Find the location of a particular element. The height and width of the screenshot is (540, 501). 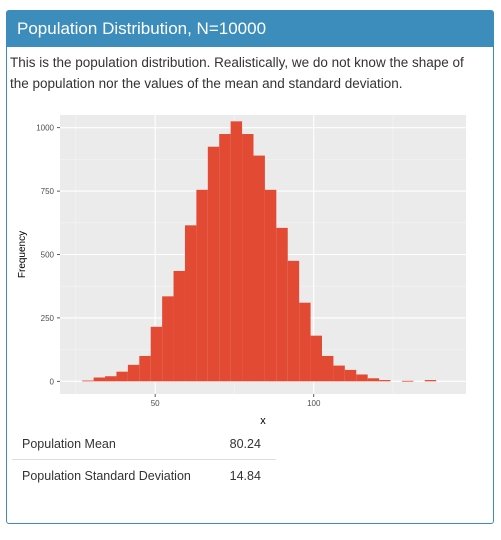

stat-value-mean: 80.24 is located at coordinates (245, 443).